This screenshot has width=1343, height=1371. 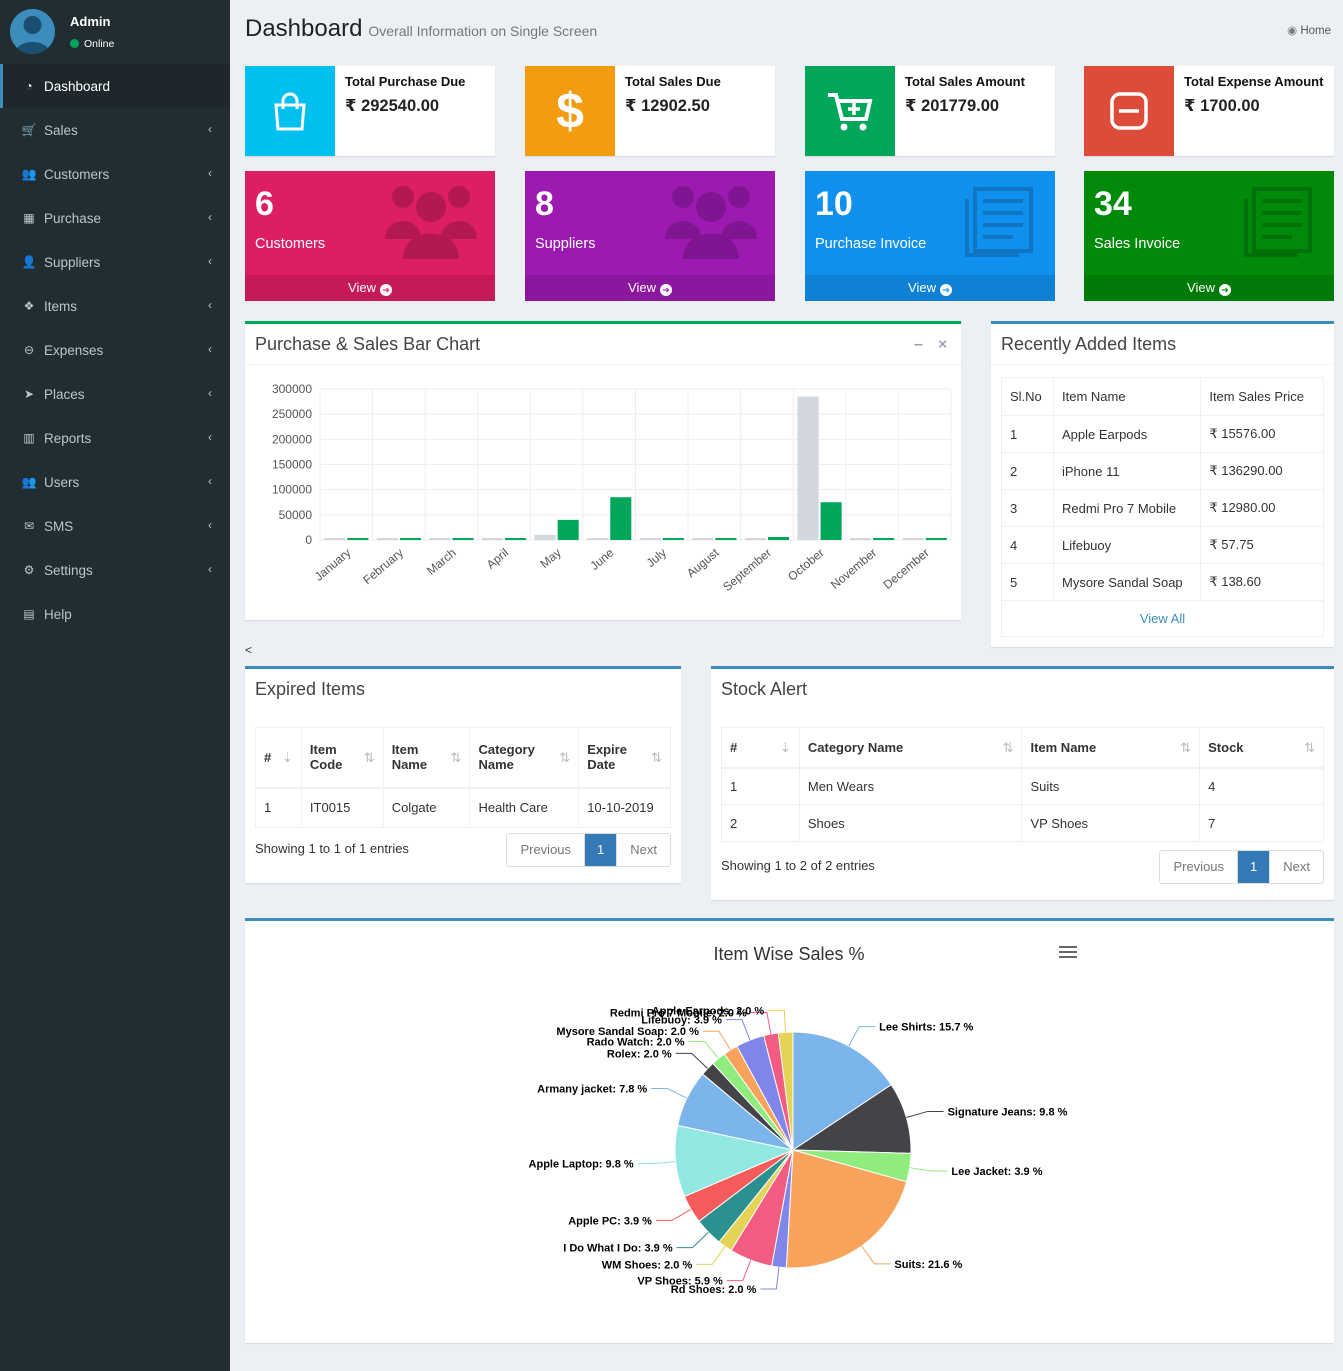 I want to click on pie-label-suits: Suits: 21.6 %, so click(x=928, y=1265).